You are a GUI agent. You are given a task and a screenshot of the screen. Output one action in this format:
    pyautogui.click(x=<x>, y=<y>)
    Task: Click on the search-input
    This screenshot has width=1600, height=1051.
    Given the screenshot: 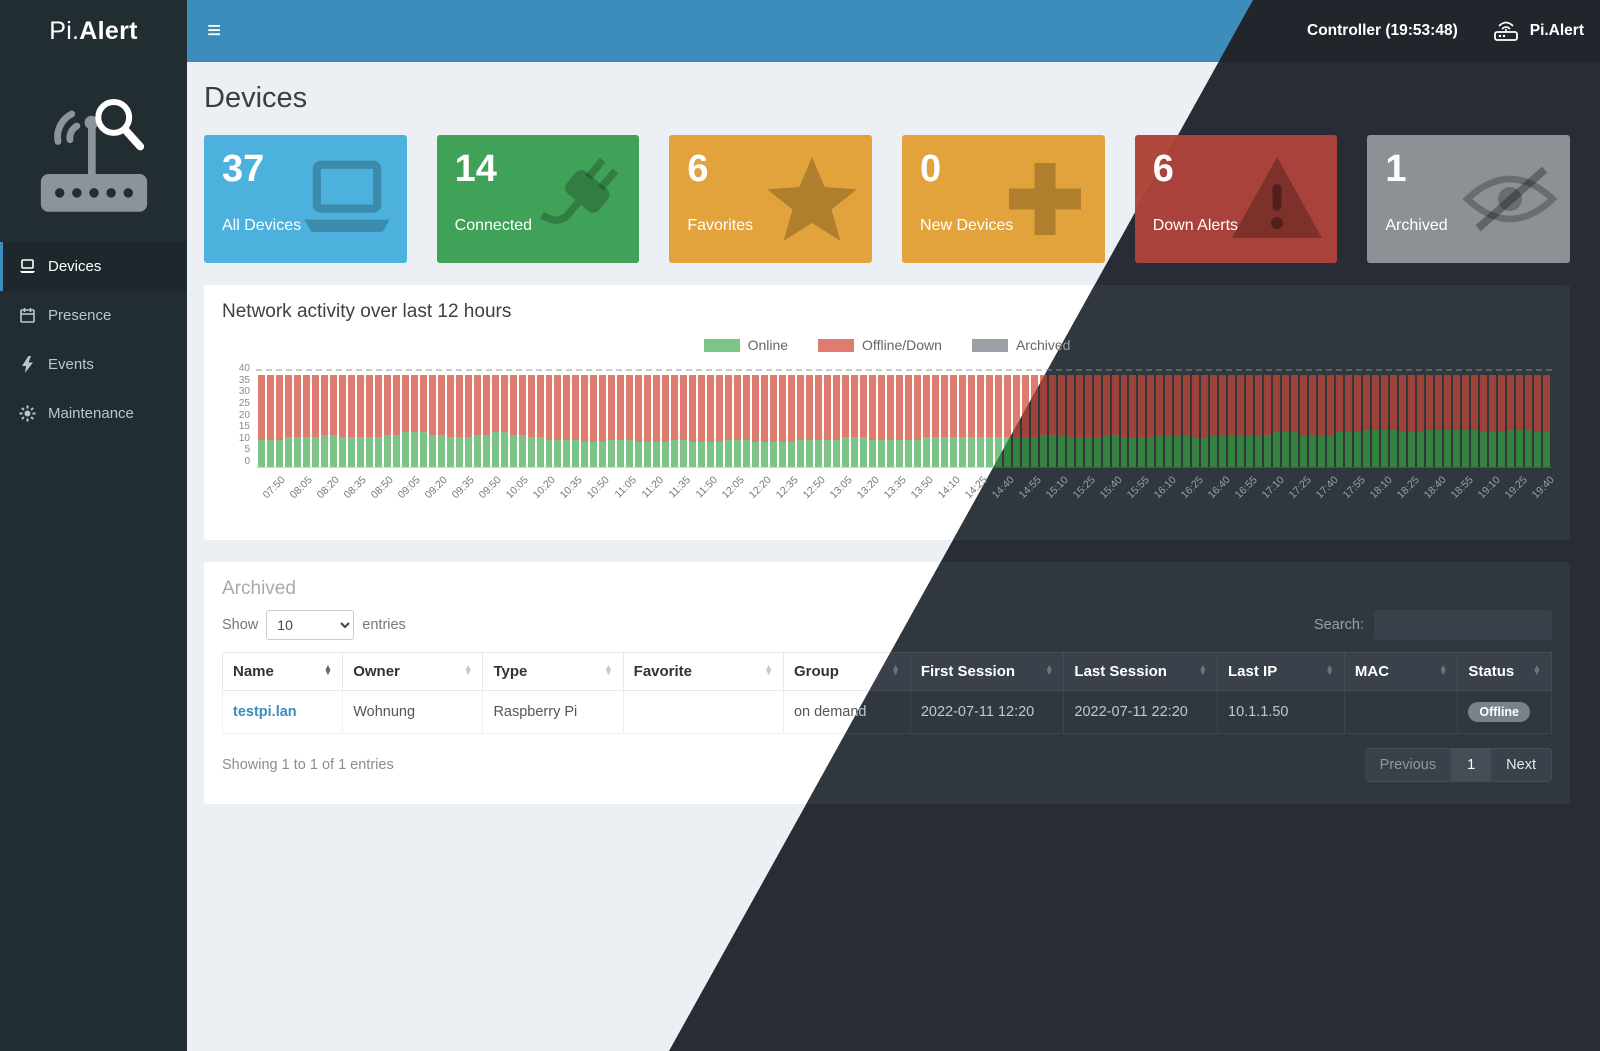 What is the action you would take?
    pyautogui.click(x=1463, y=625)
    